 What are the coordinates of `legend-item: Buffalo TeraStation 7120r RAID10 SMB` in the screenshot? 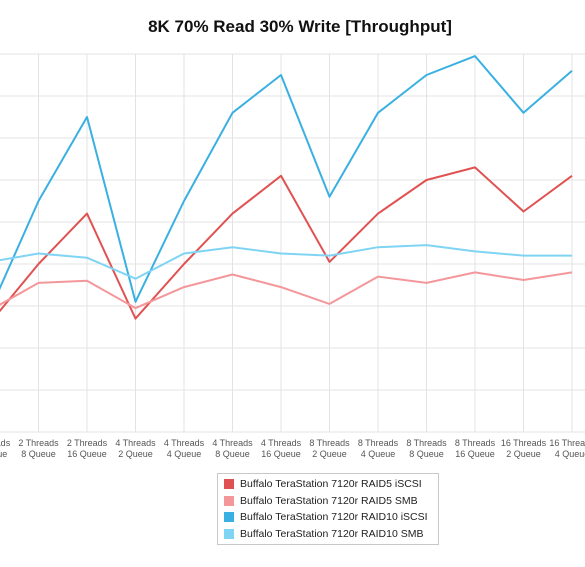 It's located at (331, 534).